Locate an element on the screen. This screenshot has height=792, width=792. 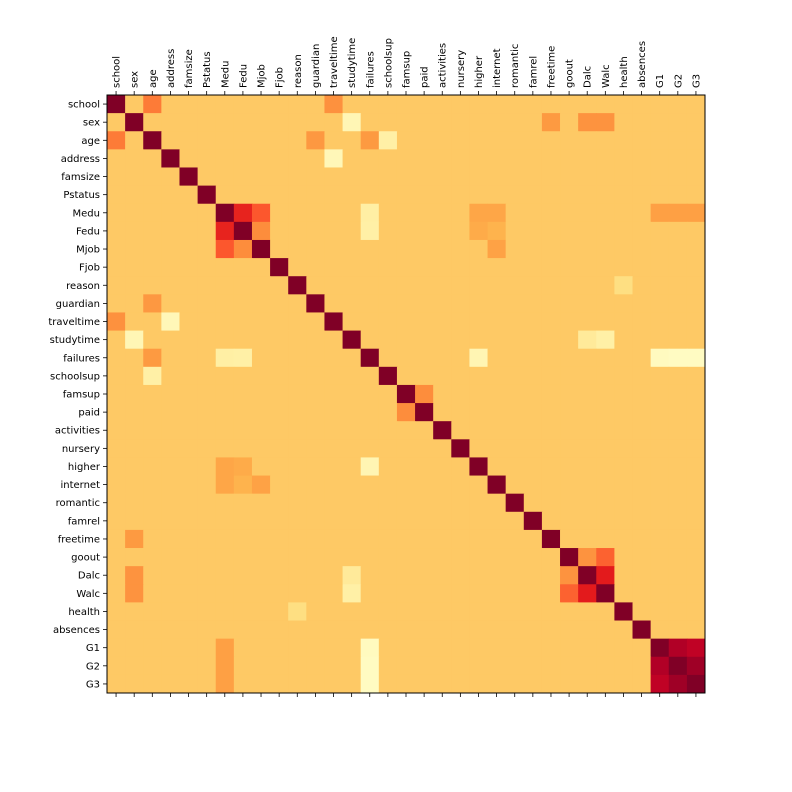
y-tick-label: G1 is located at coordinates (93, 648).